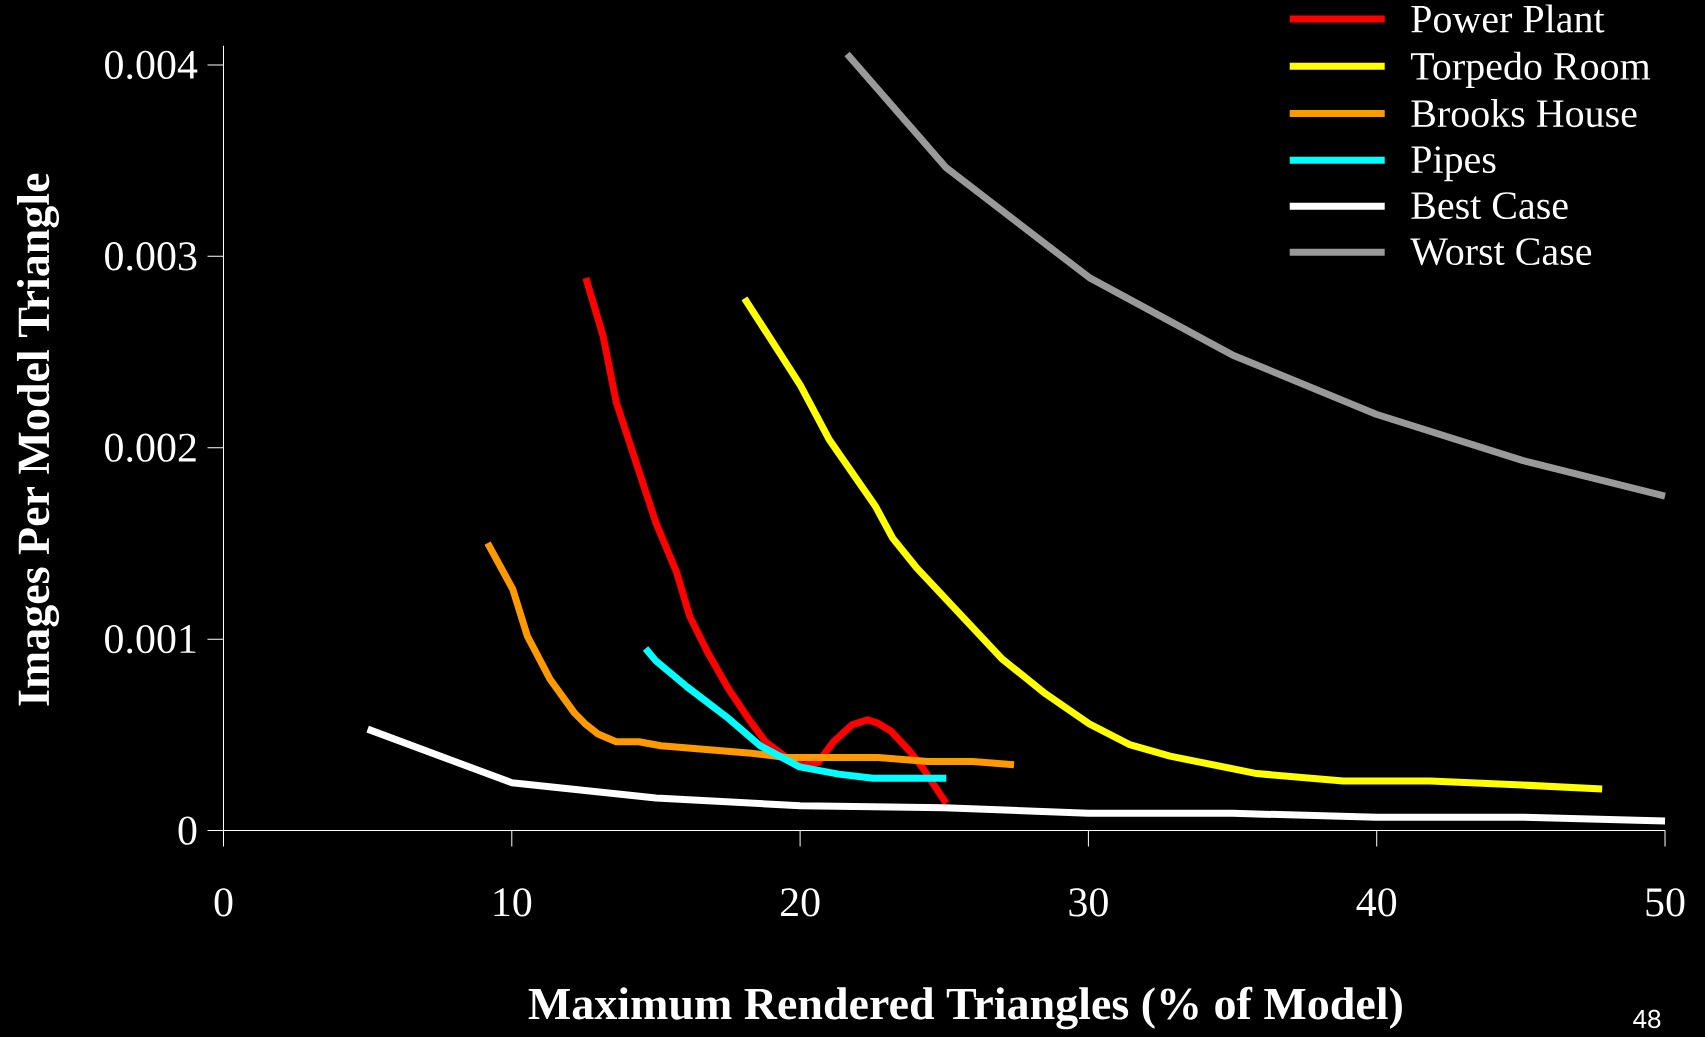  What do you see at coordinates (223, 902) in the screenshot?
I see `x-tick-label: 0` at bounding box center [223, 902].